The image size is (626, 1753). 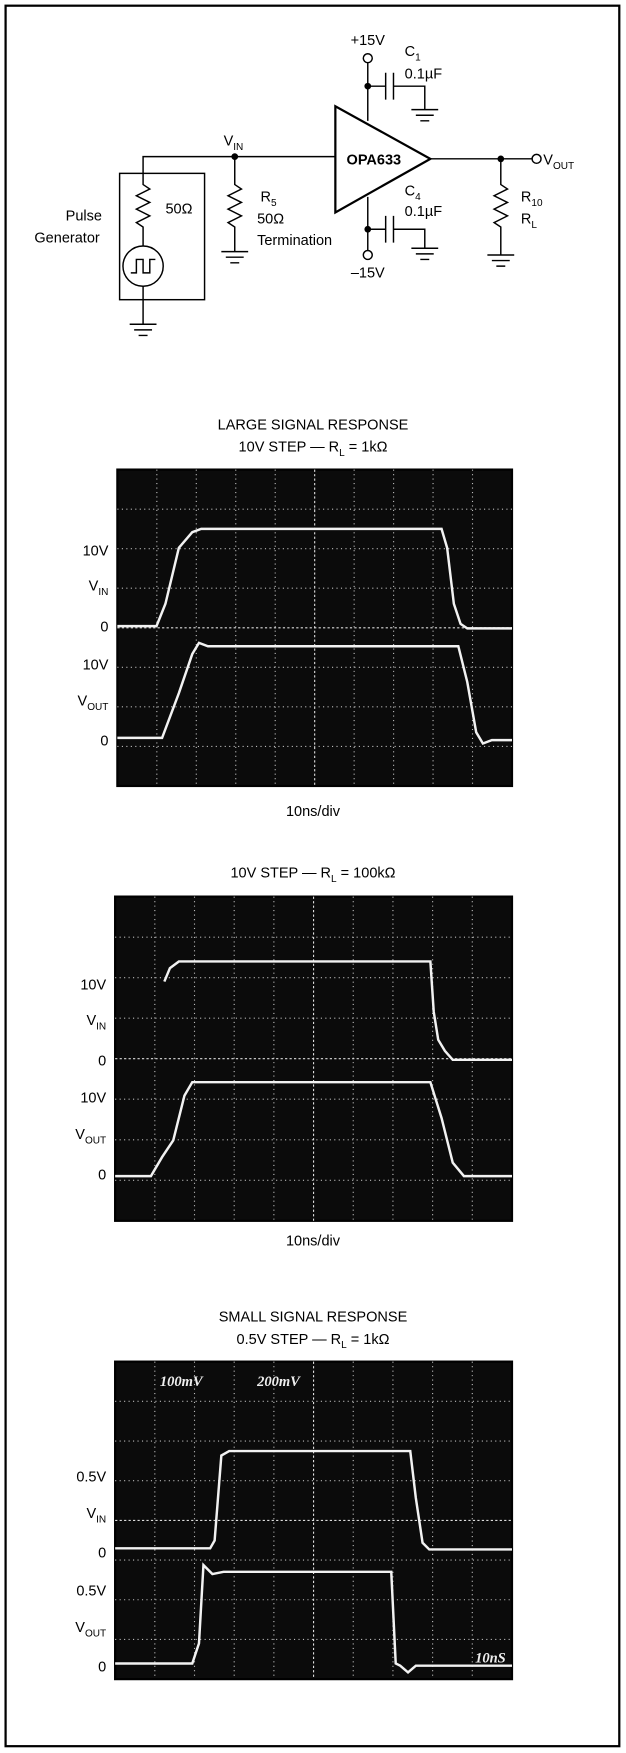 What do you see at coordinates (268, 198) in the screenshot?
I see `label: R5` at bounding box center [268, 198].